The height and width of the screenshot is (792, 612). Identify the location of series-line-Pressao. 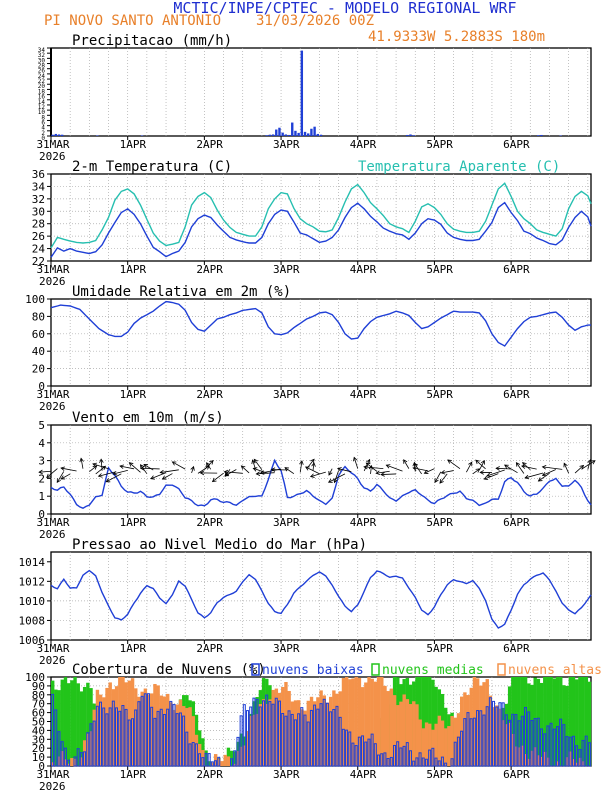
(321, 599).